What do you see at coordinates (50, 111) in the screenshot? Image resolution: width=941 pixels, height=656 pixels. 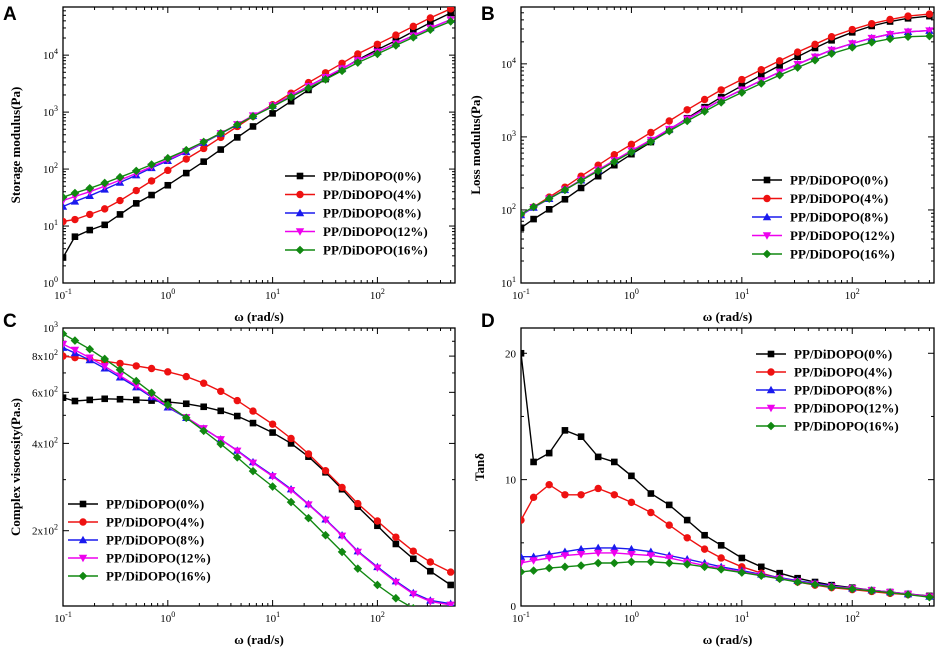 I see `y-tick-label: 10³` at bounding box center [50, 111].